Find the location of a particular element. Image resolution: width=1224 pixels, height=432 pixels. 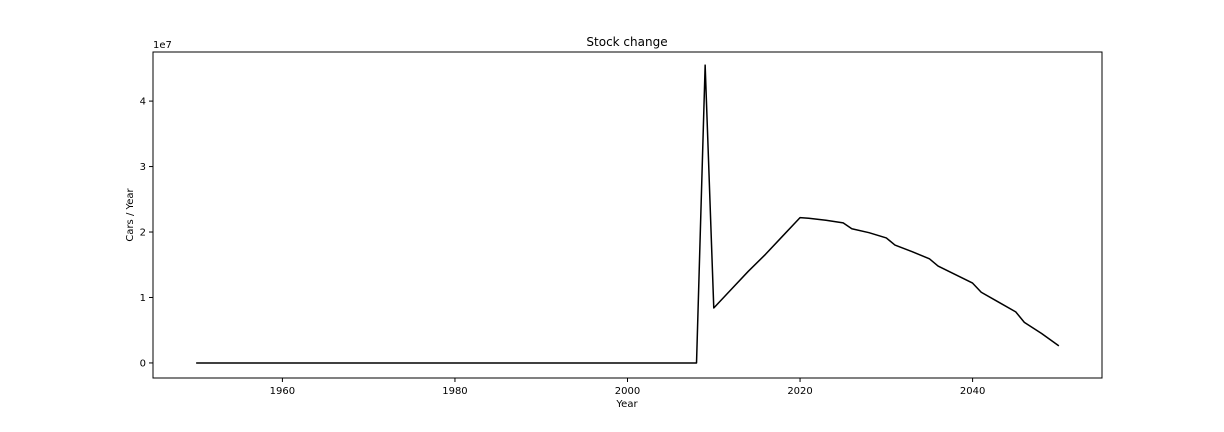

x-tick-label: 1980 is located at coordinates (454, 391).